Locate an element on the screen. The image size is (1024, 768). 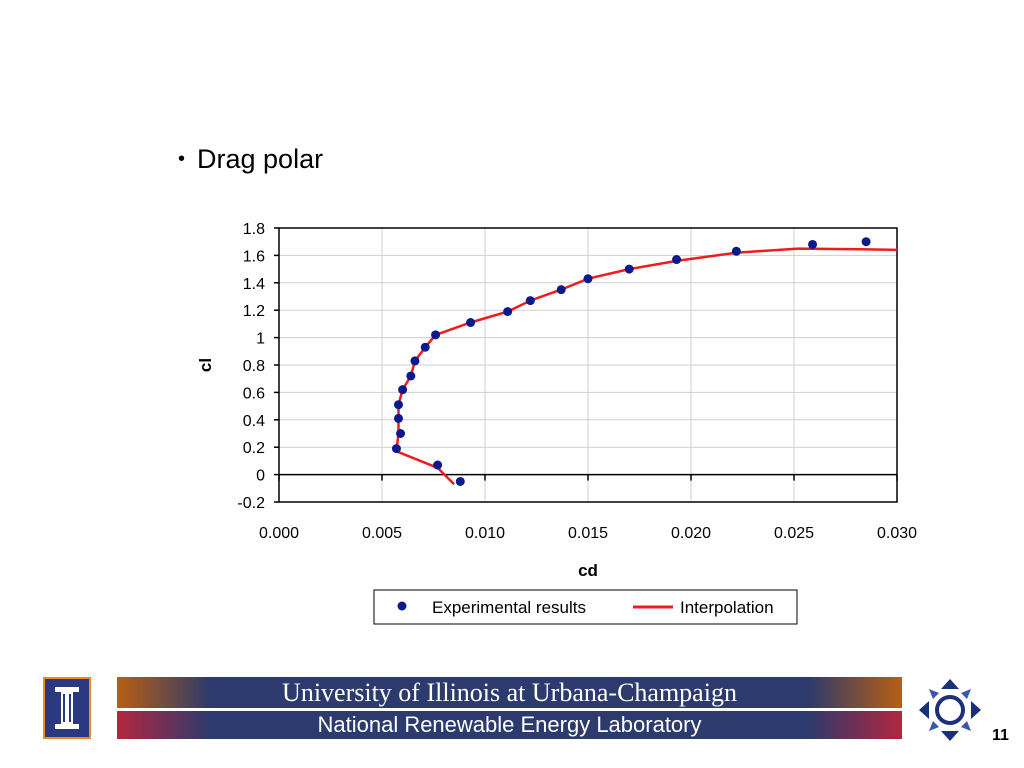
x-tick-label: 0.005 is located at coordinates (382, 533).